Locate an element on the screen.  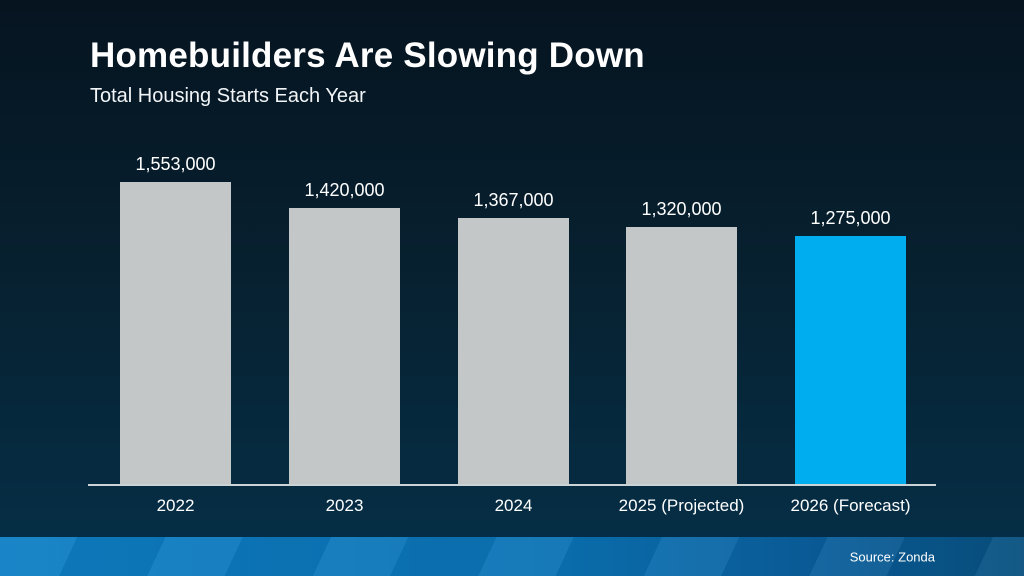
bar-value-label: 1,420,000 is located at coordinates (344, 190).